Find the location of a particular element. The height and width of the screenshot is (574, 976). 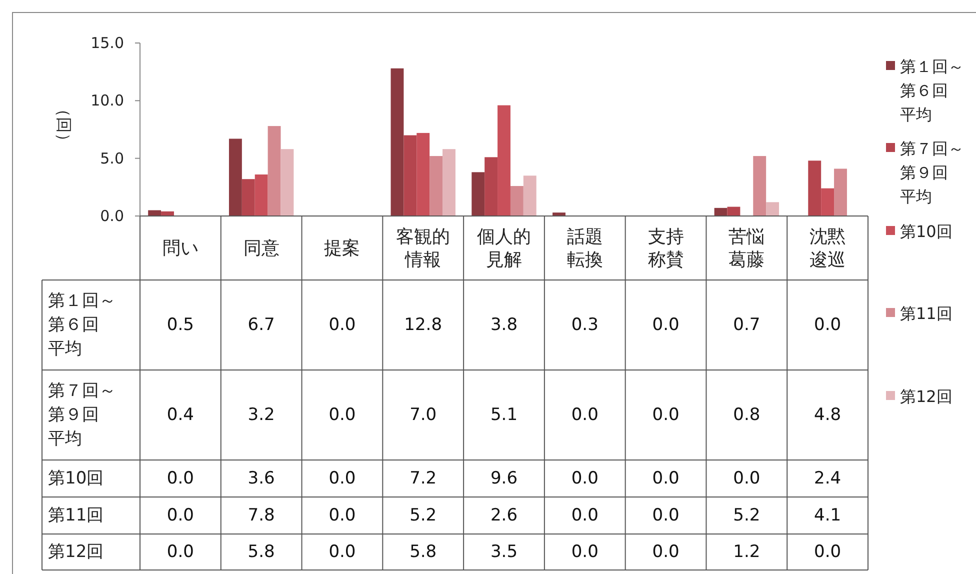

legend: 第１回～ 第６回 平均 第７回～ 第９回 平均 第10回 第11回 第12回 is located at coordinates (925, 231).